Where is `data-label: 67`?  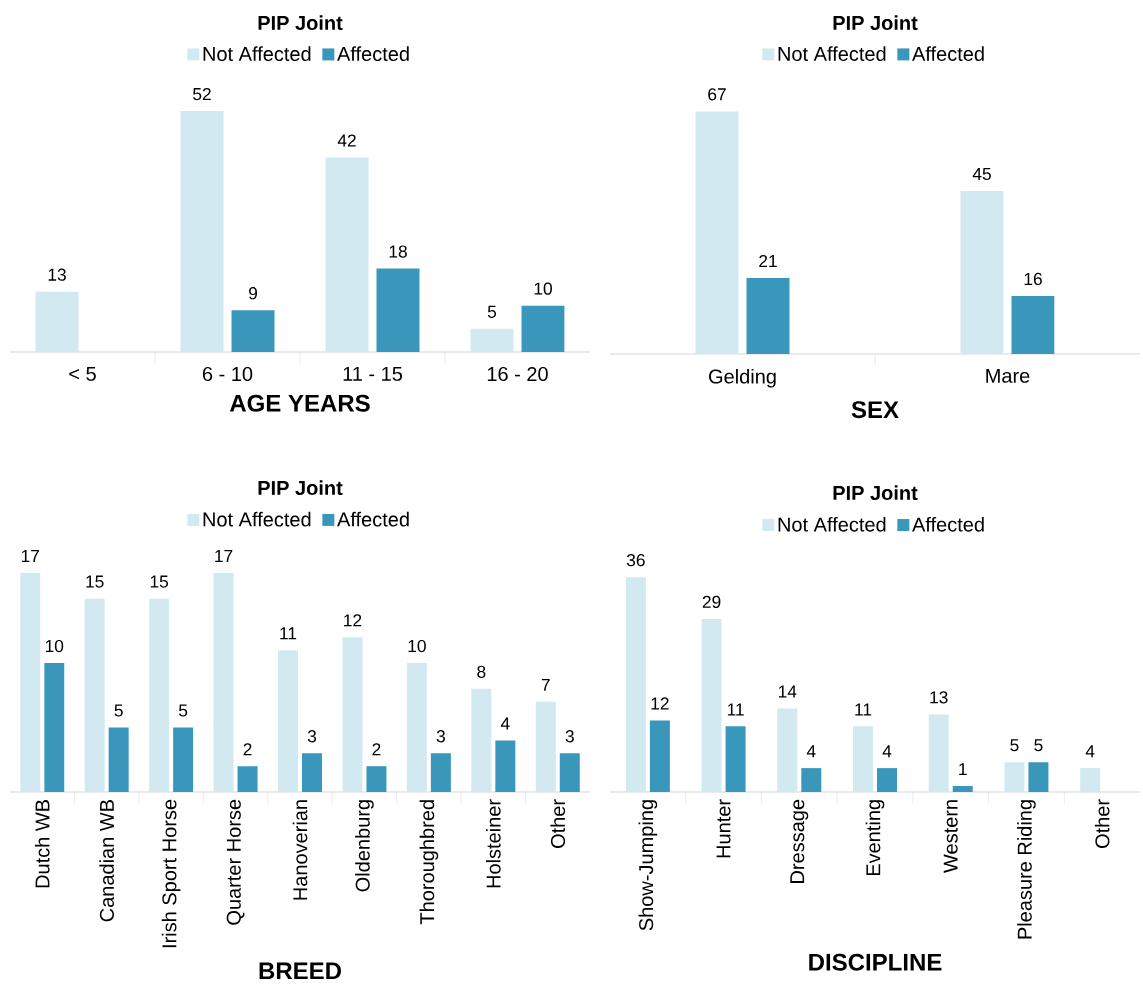 data-label: 67 is located at coordinates (717, 94).